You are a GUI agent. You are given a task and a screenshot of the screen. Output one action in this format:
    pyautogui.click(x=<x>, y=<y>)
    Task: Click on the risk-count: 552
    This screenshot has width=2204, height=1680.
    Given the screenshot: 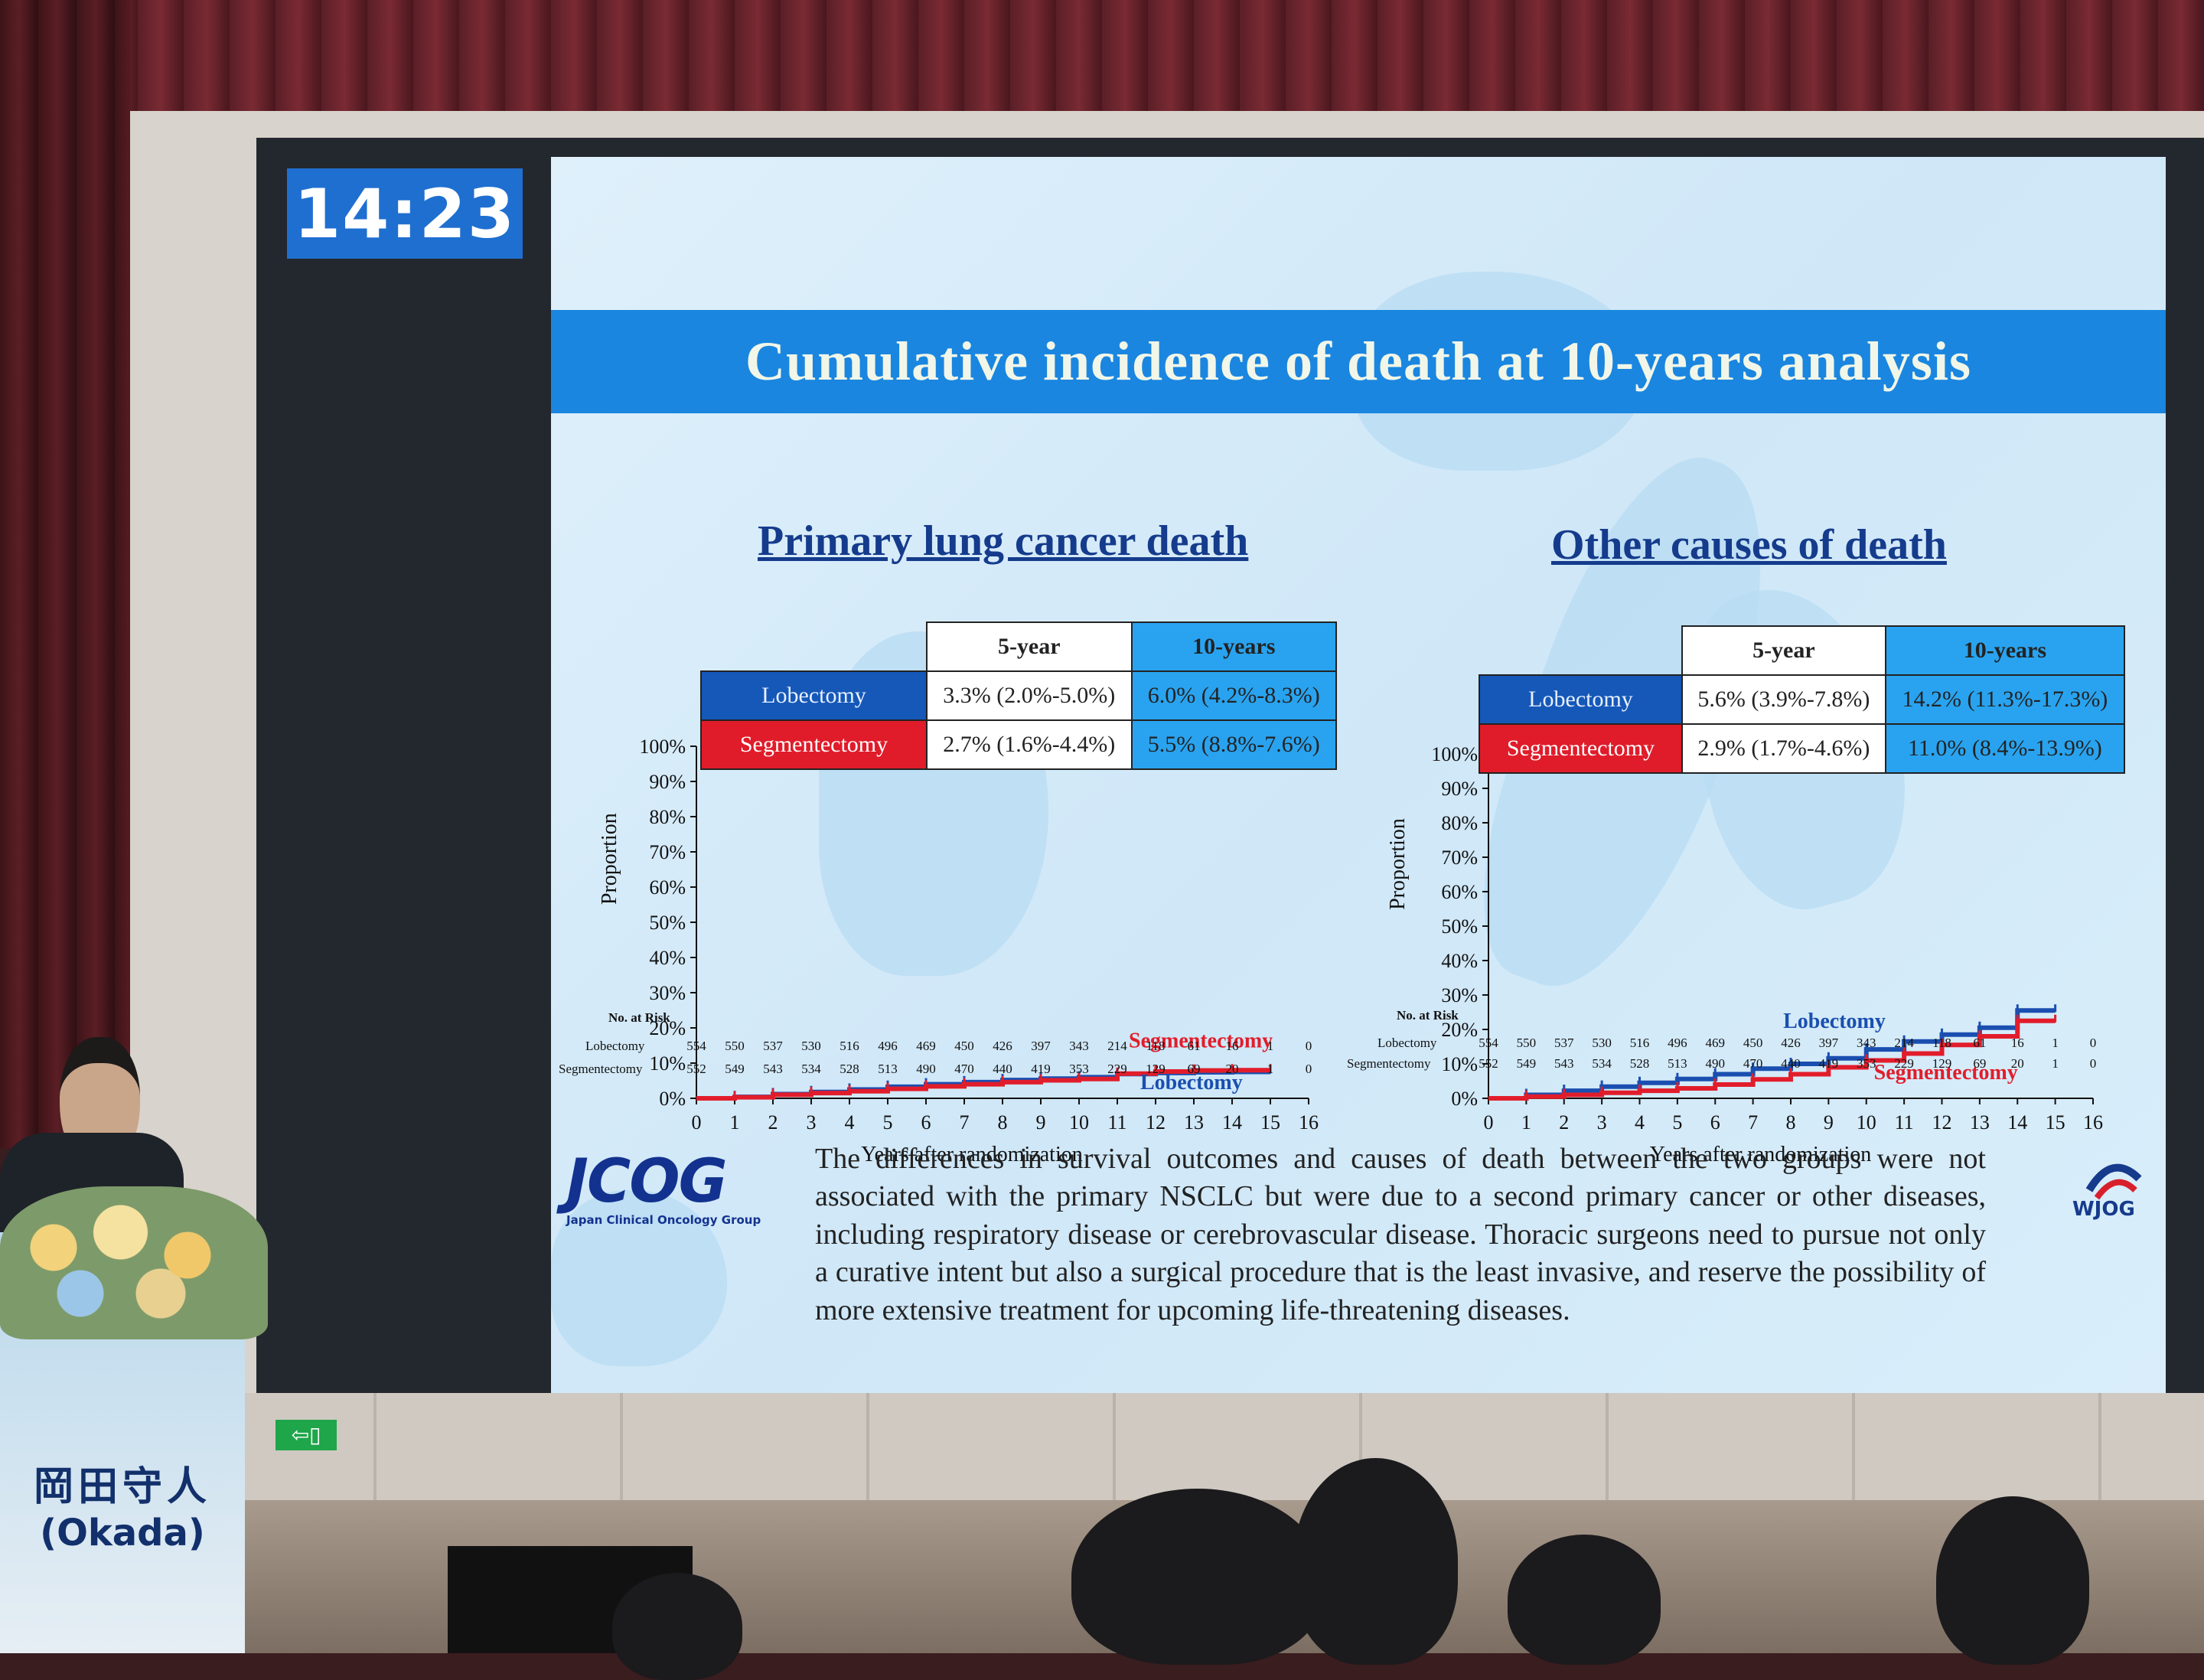 What is the action you would take?
    pyautogui.click(x=1488, y=1063)
    